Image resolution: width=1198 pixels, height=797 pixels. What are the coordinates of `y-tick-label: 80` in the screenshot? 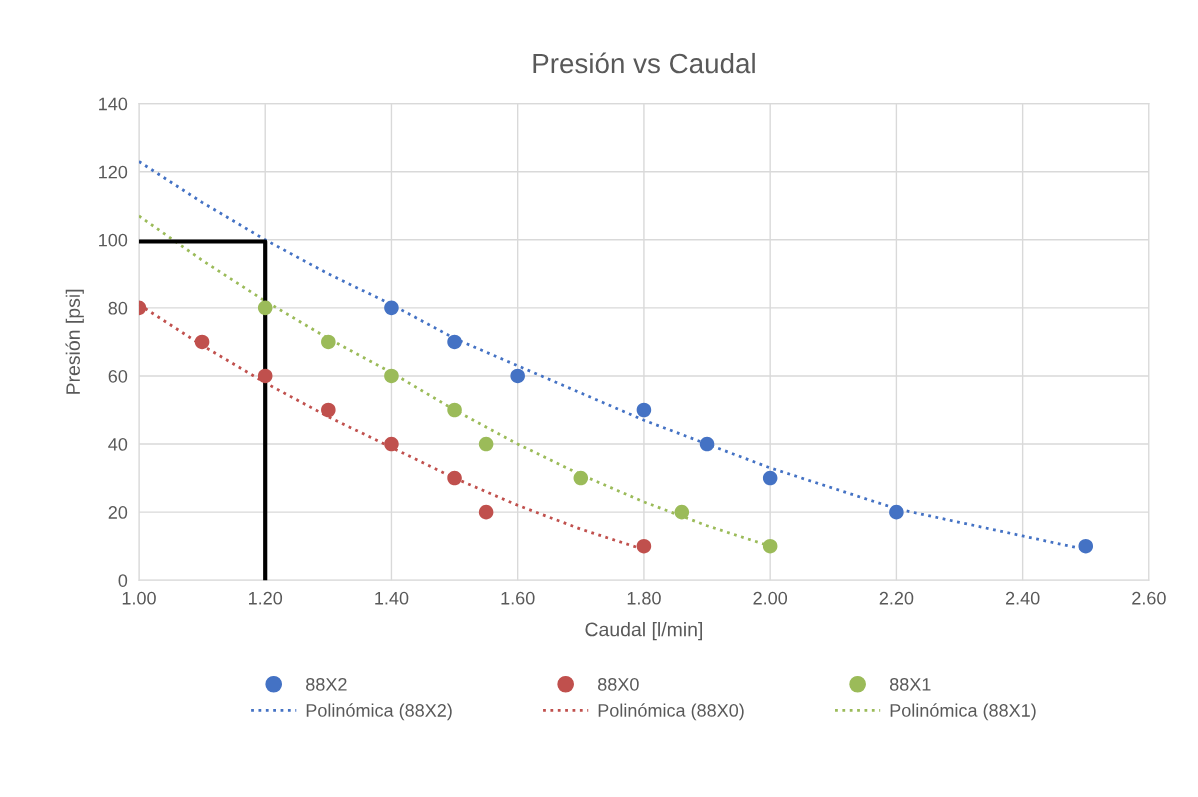 It's located at (118, 308).